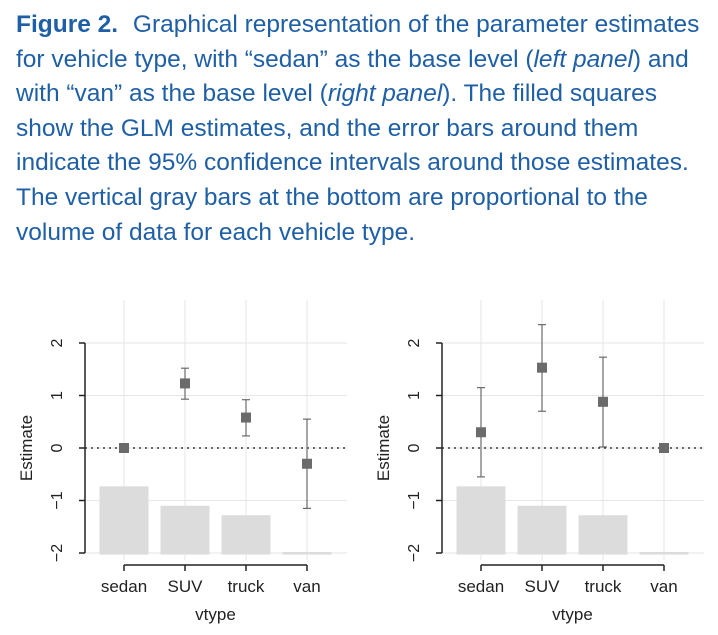 This screenshot has width=718, height=635. Describe the element at coordinates (185, 383) in the screenshot. I see `left-estimate-marker-suv` at that location.